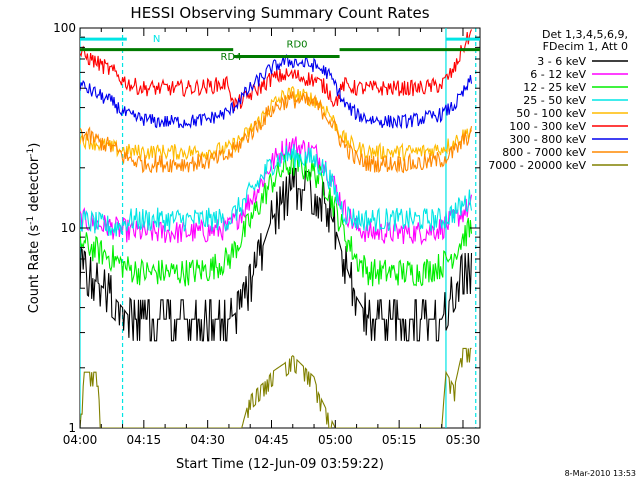  I want to click on legend-label-1: 6 - 12 keV, so click(558, 74).